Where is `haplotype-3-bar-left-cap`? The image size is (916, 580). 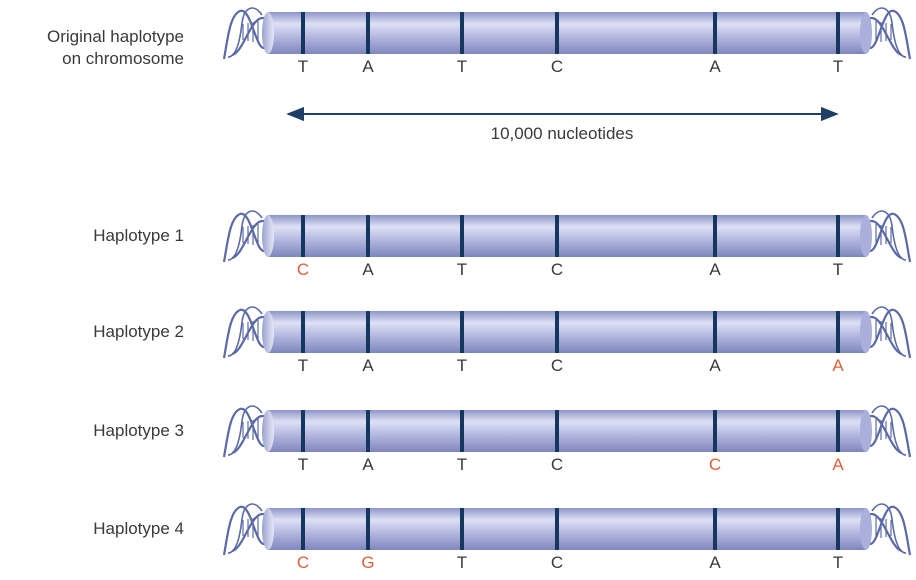
haplotype-3-bar-left-cap is located at coordinates (268, 431).